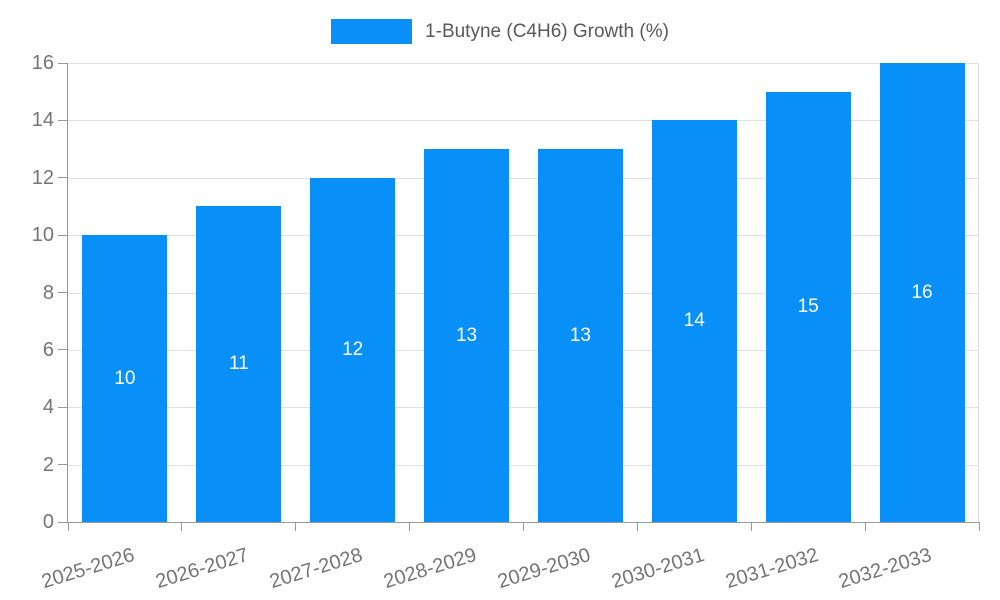 The image size is (1000, 600). Describe the element at coordinates (547, 31) in the screenshot. I see `legend-label: 1-Butyne (C4H6) Growth (%)` at that location.